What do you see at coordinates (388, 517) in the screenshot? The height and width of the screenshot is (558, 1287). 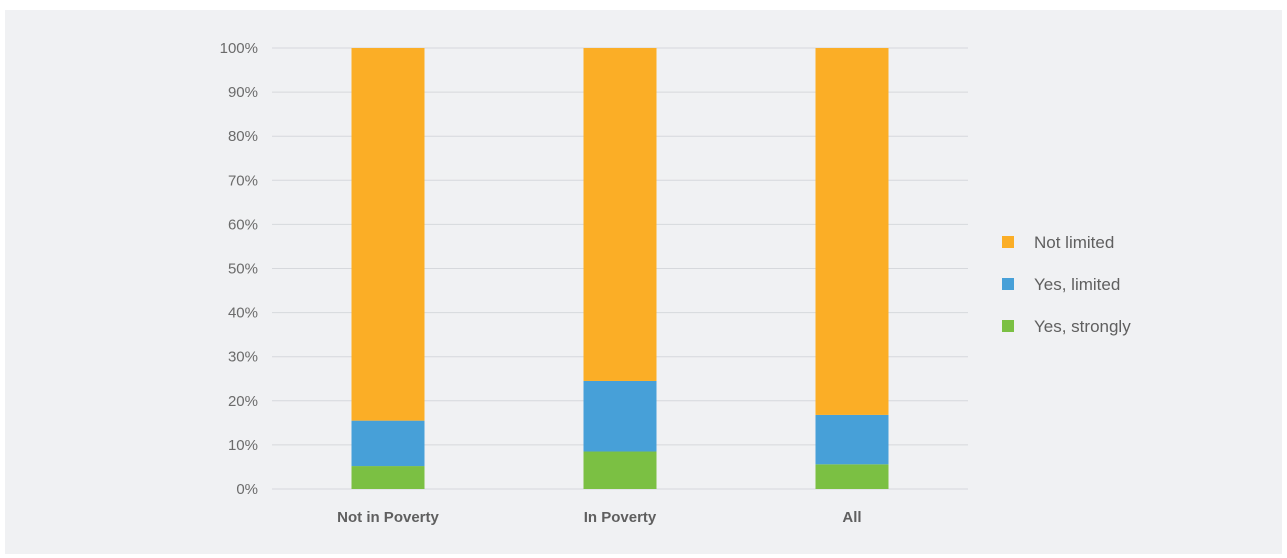 I see `x-category-label: Not in Poverty` at bounding box center [388, 517].